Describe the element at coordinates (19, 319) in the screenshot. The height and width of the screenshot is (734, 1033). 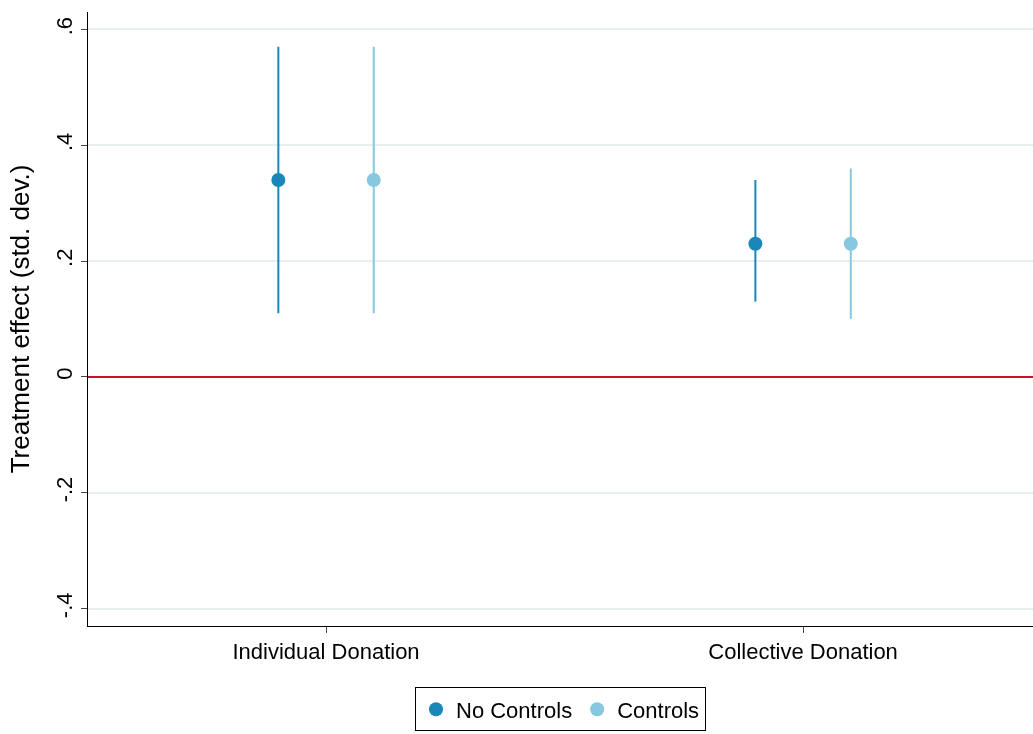
I see `y-axis-title: Treatment effect (std. dev.)` at that location.